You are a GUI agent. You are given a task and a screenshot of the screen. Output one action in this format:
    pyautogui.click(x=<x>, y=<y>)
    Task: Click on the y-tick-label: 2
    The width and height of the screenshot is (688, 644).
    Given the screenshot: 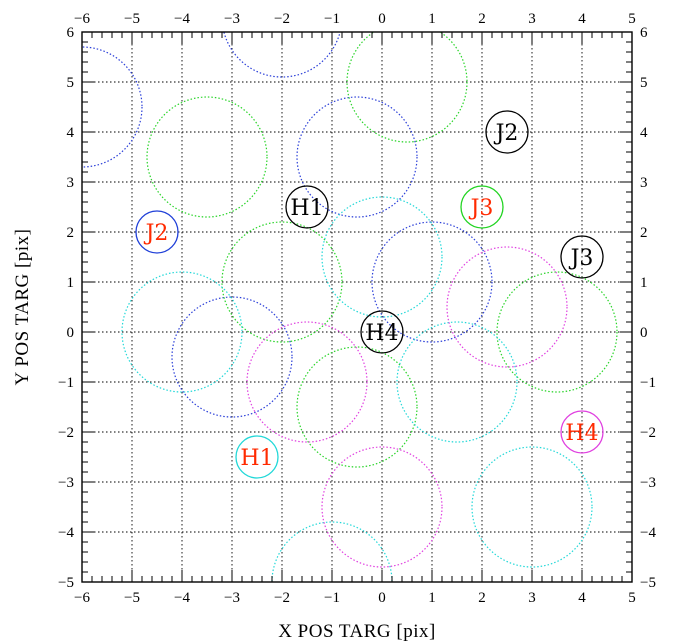 What is the action you would take?
    pyautogui.click(x=71, y=233)
    